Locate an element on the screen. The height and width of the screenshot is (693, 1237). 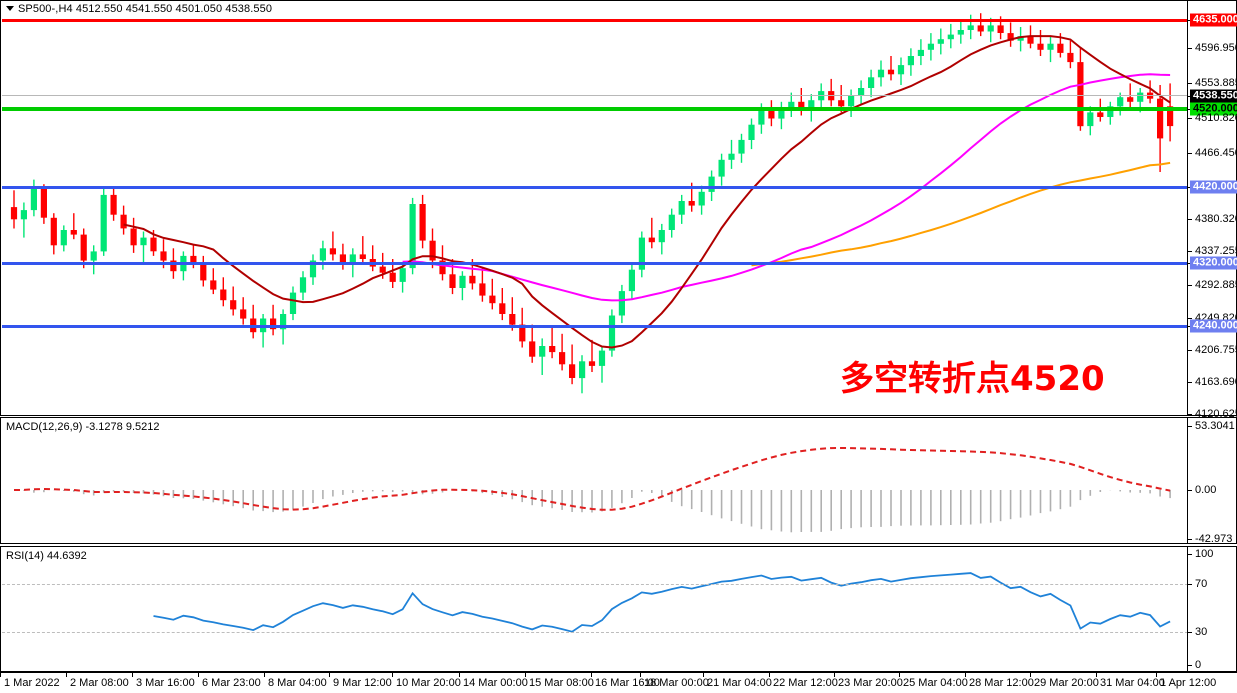
price-axis-label-4635-000: 4635.000 is located at coordinates (1213, 20).